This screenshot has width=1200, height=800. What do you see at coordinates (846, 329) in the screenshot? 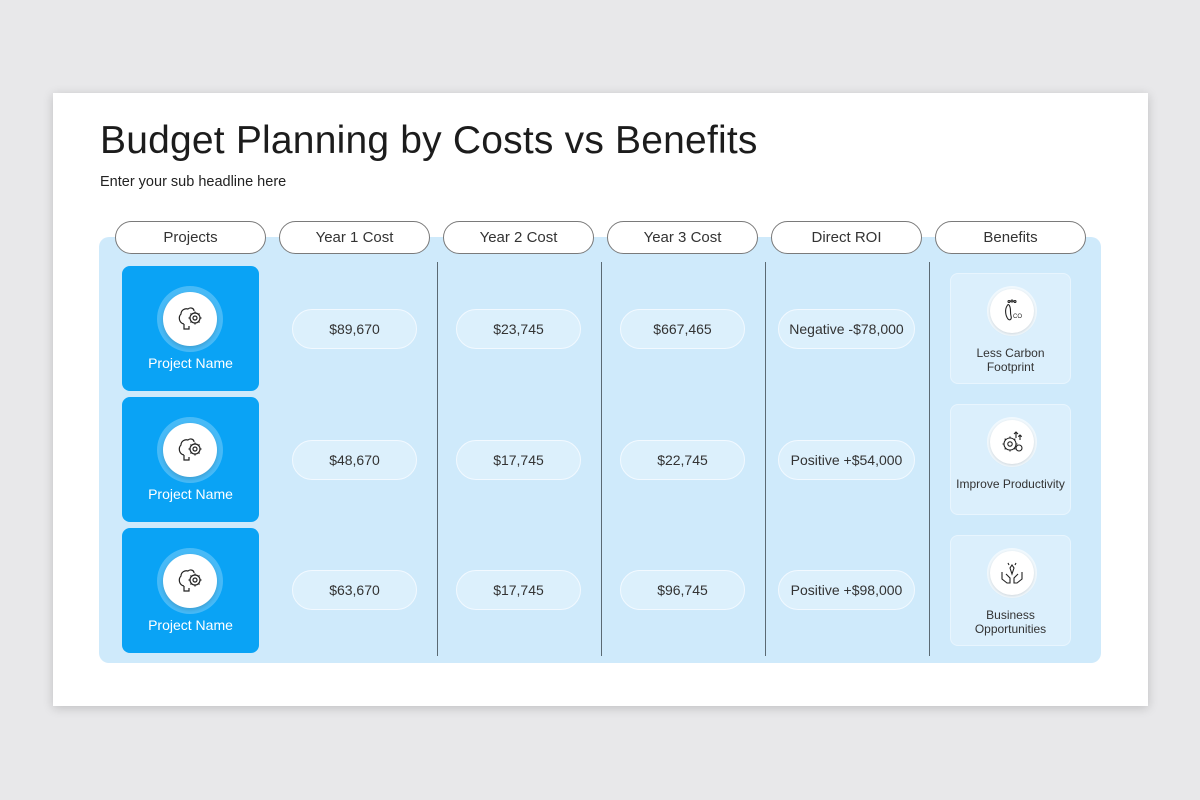
I see `direct-roi-value: Negative -$78,000` at bounding box center [846, 329].